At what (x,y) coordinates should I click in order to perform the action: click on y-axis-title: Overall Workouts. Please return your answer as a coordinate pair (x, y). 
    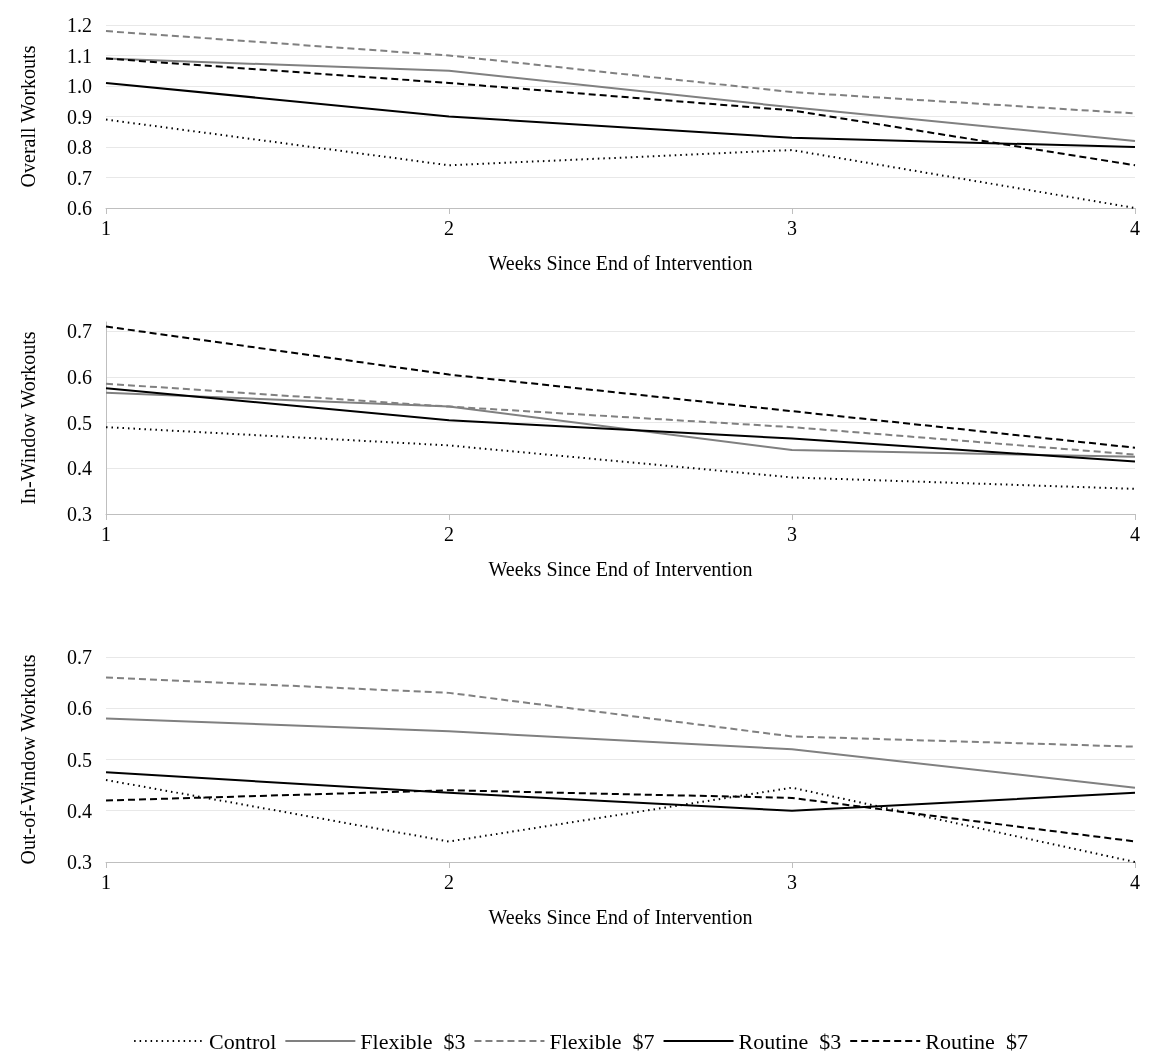
    Looking at the image, I should click on (28, 116).